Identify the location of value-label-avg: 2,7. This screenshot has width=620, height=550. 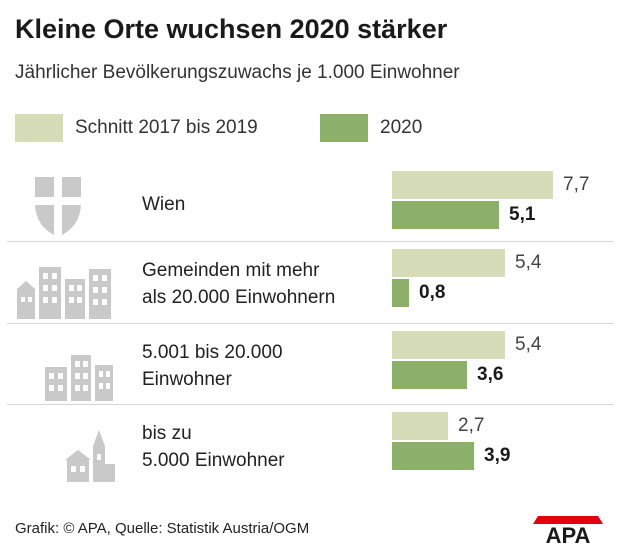
(471, 425).